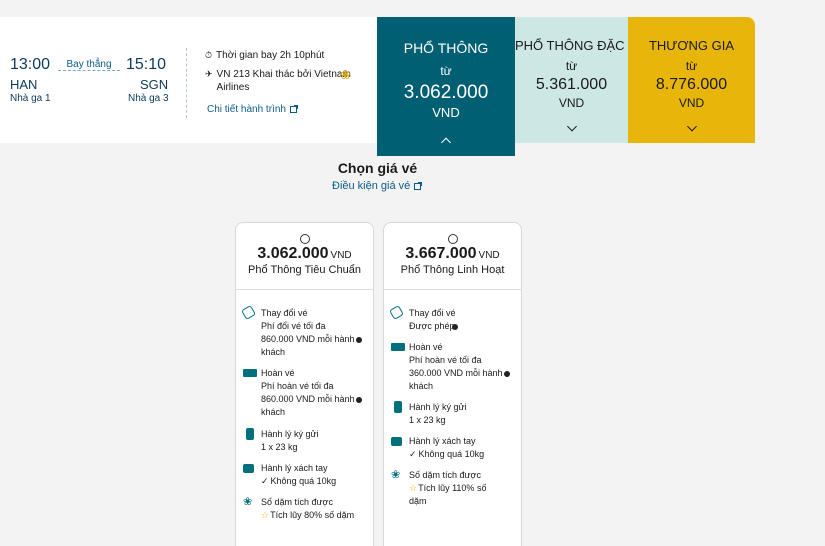 This screenshot has height=546, width=825. What do you see at coordinates (304, 254) in the screenshot?
I see `fare-price: 3.062.000 VND` at bounding box center [304, 254].